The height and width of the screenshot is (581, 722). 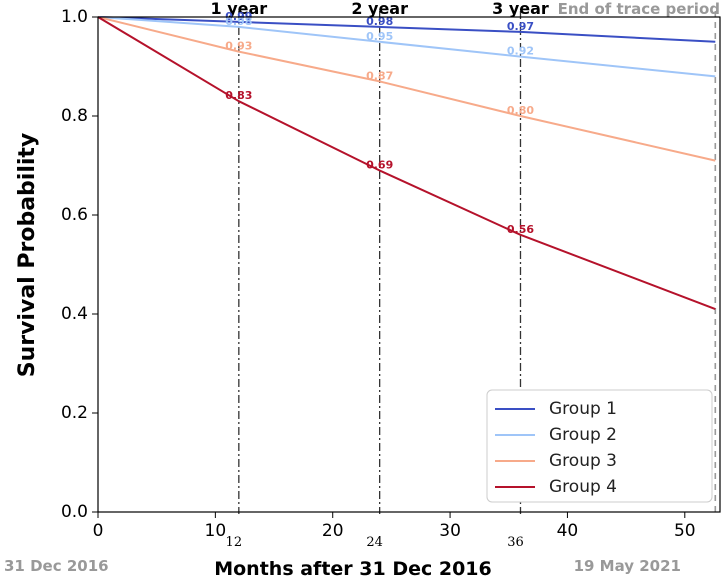 I want to click on point-label: 0.87, so click(x=379, y=75).